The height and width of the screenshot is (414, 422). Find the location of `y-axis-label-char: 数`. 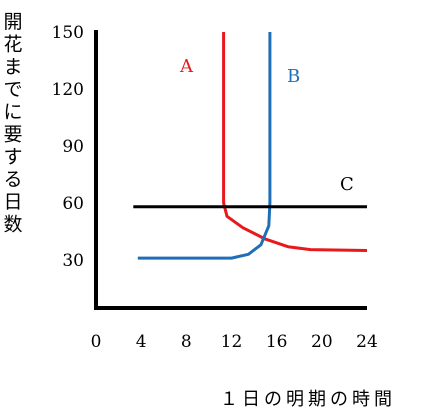

y-axis-label-char: 数 is located at coordinates (12, 225).